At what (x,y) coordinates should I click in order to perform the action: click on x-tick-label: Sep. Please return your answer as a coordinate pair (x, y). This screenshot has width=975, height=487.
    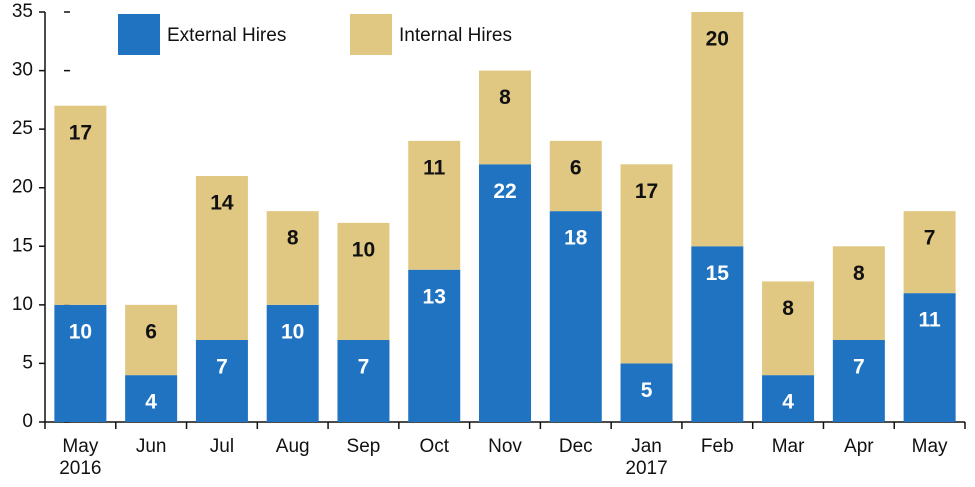
    Looking at the image, I should click on (364, 446).